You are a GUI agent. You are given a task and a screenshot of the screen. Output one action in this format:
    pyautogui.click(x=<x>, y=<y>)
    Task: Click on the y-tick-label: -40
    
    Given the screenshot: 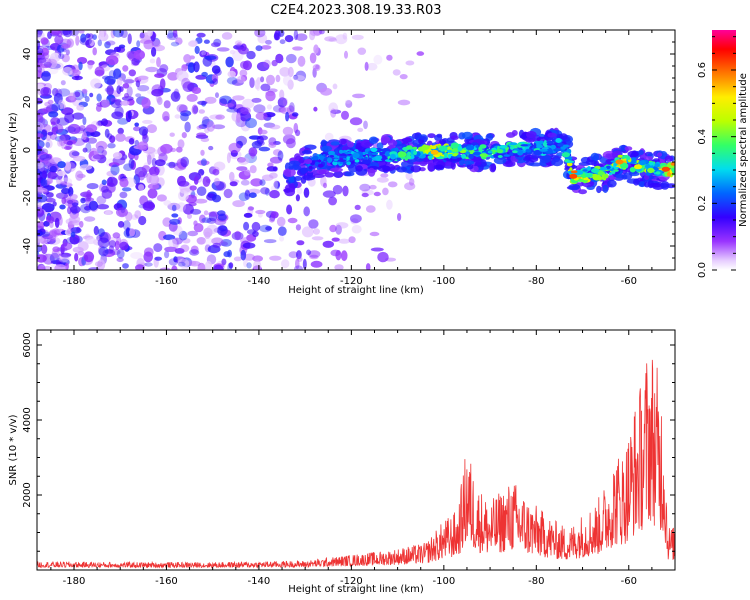 What is the action you would take?
    pyautogui.click(x=27, y=246)
    